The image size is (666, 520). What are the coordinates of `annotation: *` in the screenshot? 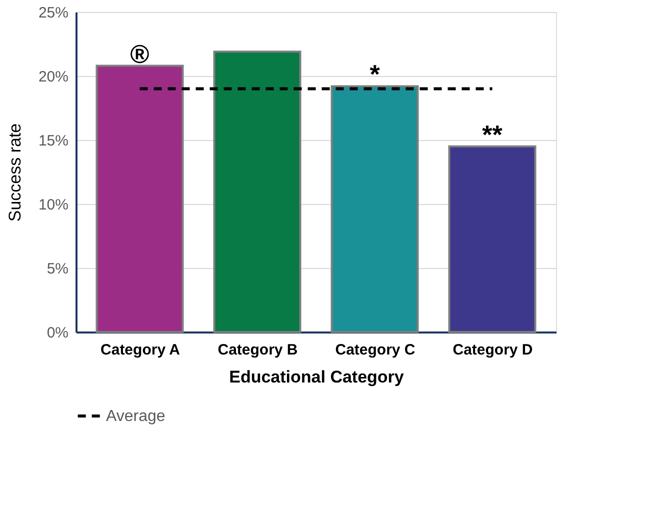 It's located at (375, 74).